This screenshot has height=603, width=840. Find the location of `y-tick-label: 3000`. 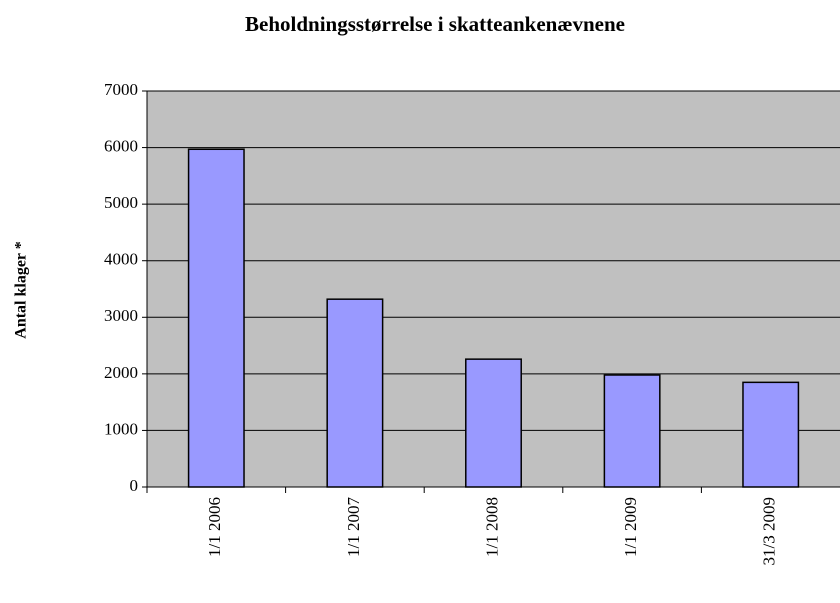

y-tick-label: 3000 is located at coordinates (121, 315).